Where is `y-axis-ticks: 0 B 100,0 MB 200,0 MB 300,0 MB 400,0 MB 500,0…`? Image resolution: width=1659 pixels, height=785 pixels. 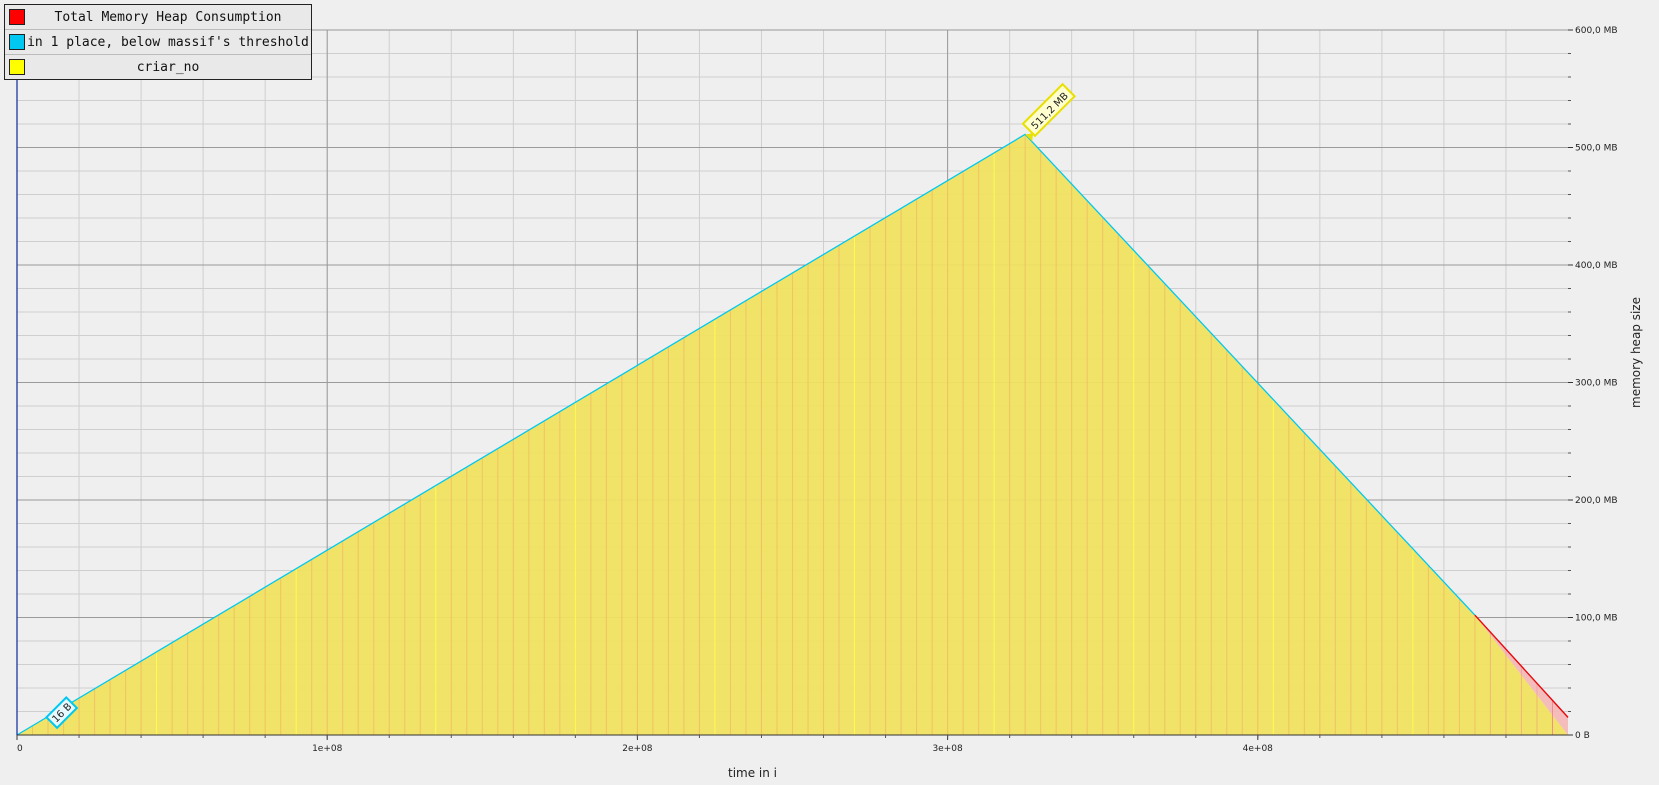
y-axis-ticks: 0 B 100,0 MB 200,0 MB 300,0 MB 400,0 MB 500,0… is located at coordinates (1593, 383).